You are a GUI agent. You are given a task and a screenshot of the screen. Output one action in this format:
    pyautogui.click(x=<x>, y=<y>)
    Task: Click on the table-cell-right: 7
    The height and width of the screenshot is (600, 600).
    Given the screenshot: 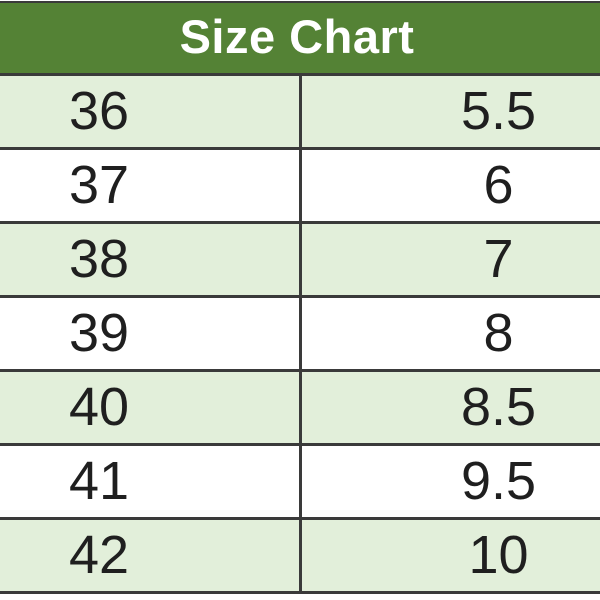 What is the action you would take?
    pyautogui.click(x=498, y=258)
    